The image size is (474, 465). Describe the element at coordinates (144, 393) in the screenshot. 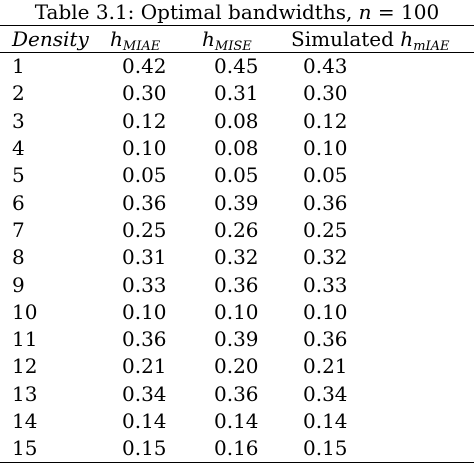

I see `cell-h-miae: 0.34` at that location.